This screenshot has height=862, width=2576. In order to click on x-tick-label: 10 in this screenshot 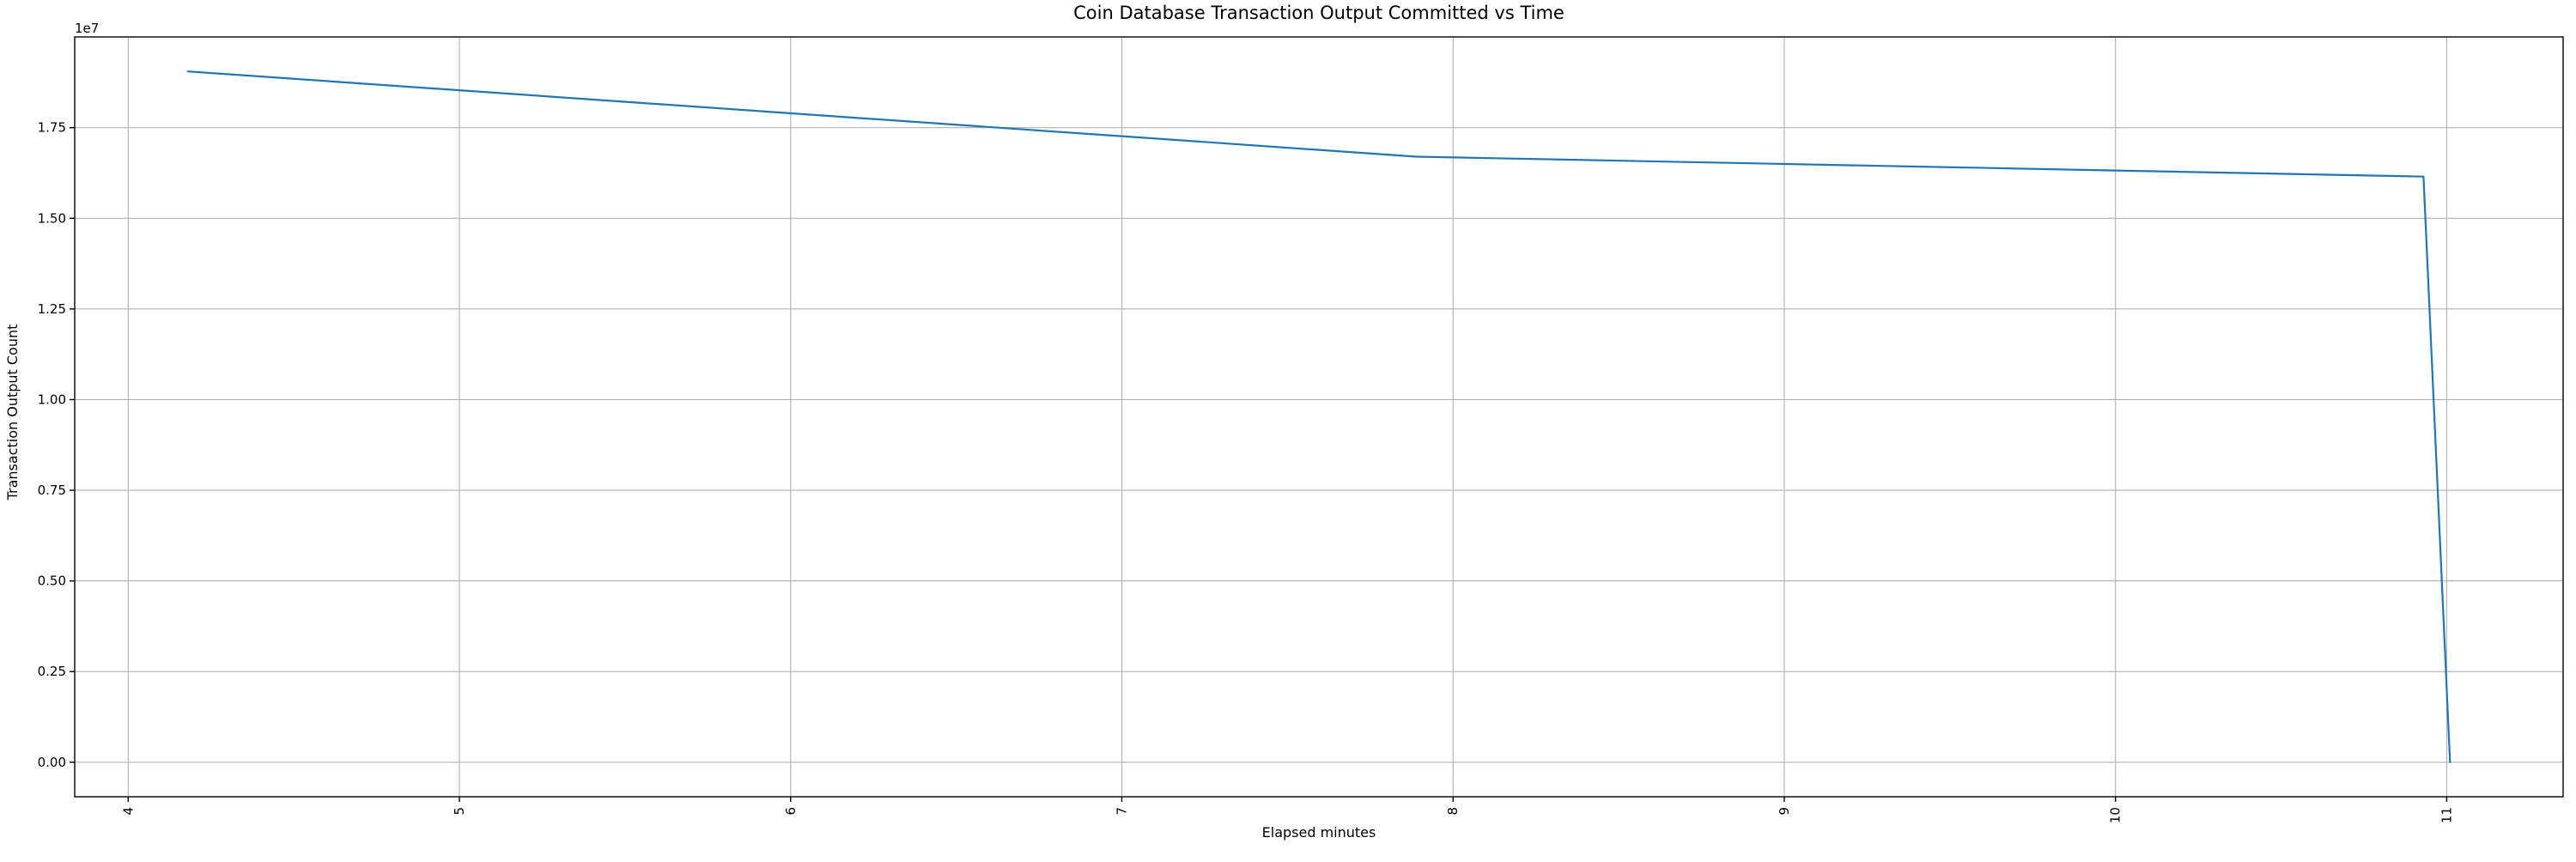, I will do `click(2115, 815)`.